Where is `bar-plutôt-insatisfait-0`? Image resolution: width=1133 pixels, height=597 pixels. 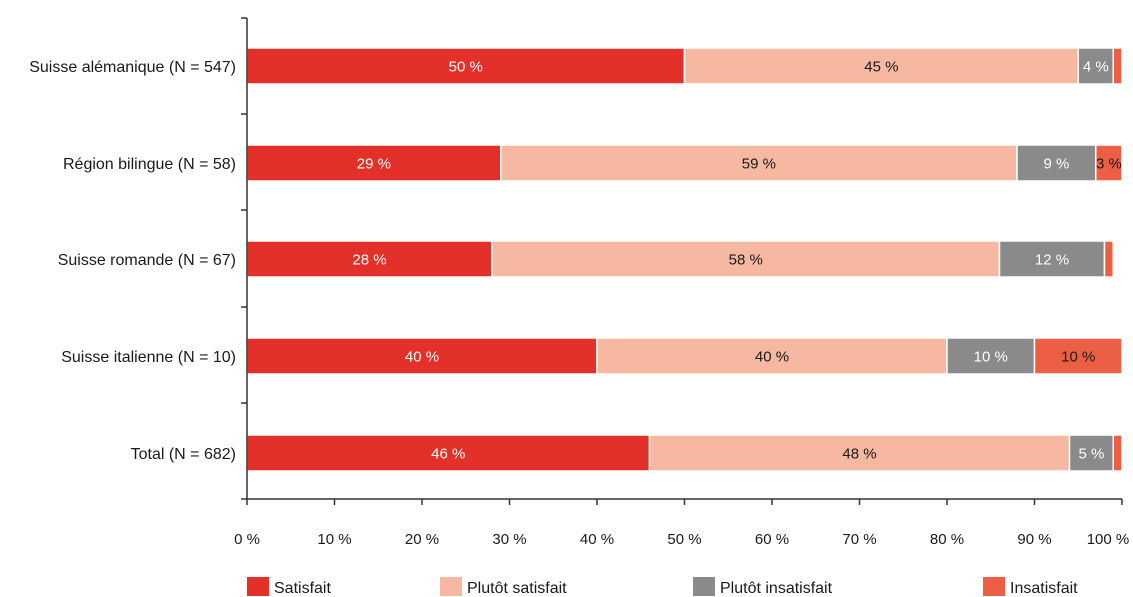 bar-plutôt-insatisfait-0 is located at coordinates (1095, 66).